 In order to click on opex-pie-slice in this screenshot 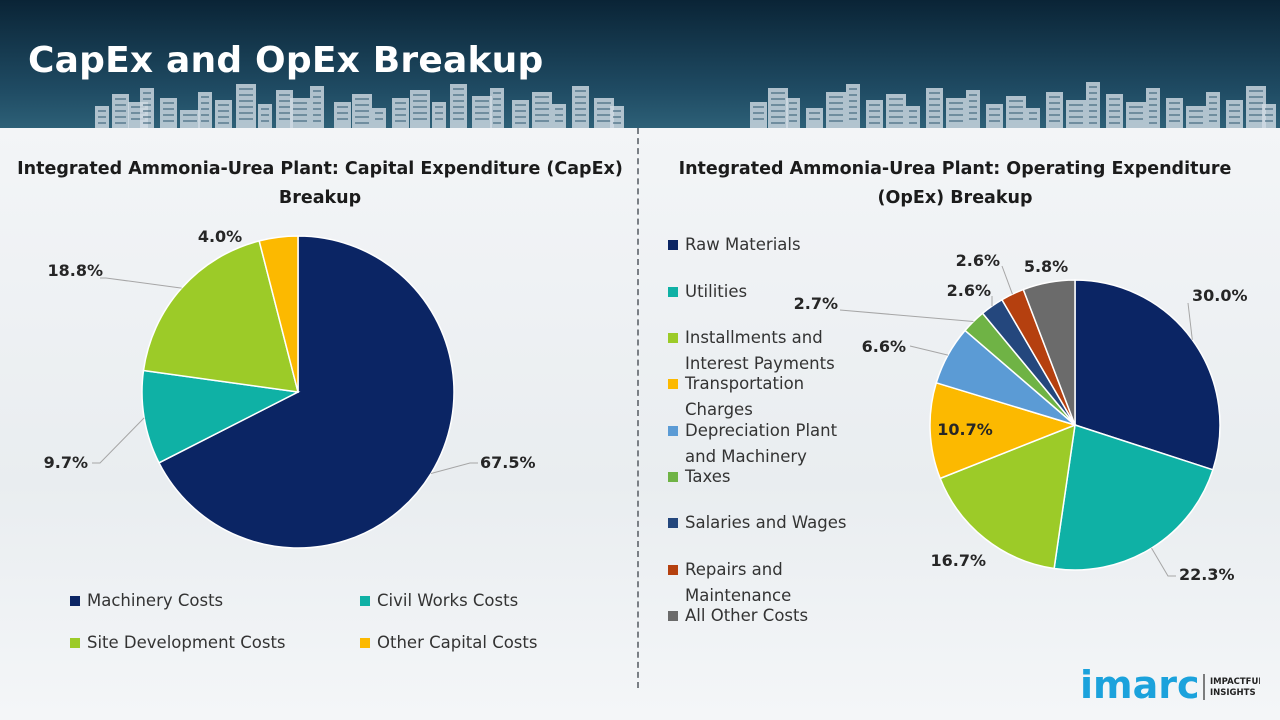, I will do `click(1003, 430)`.